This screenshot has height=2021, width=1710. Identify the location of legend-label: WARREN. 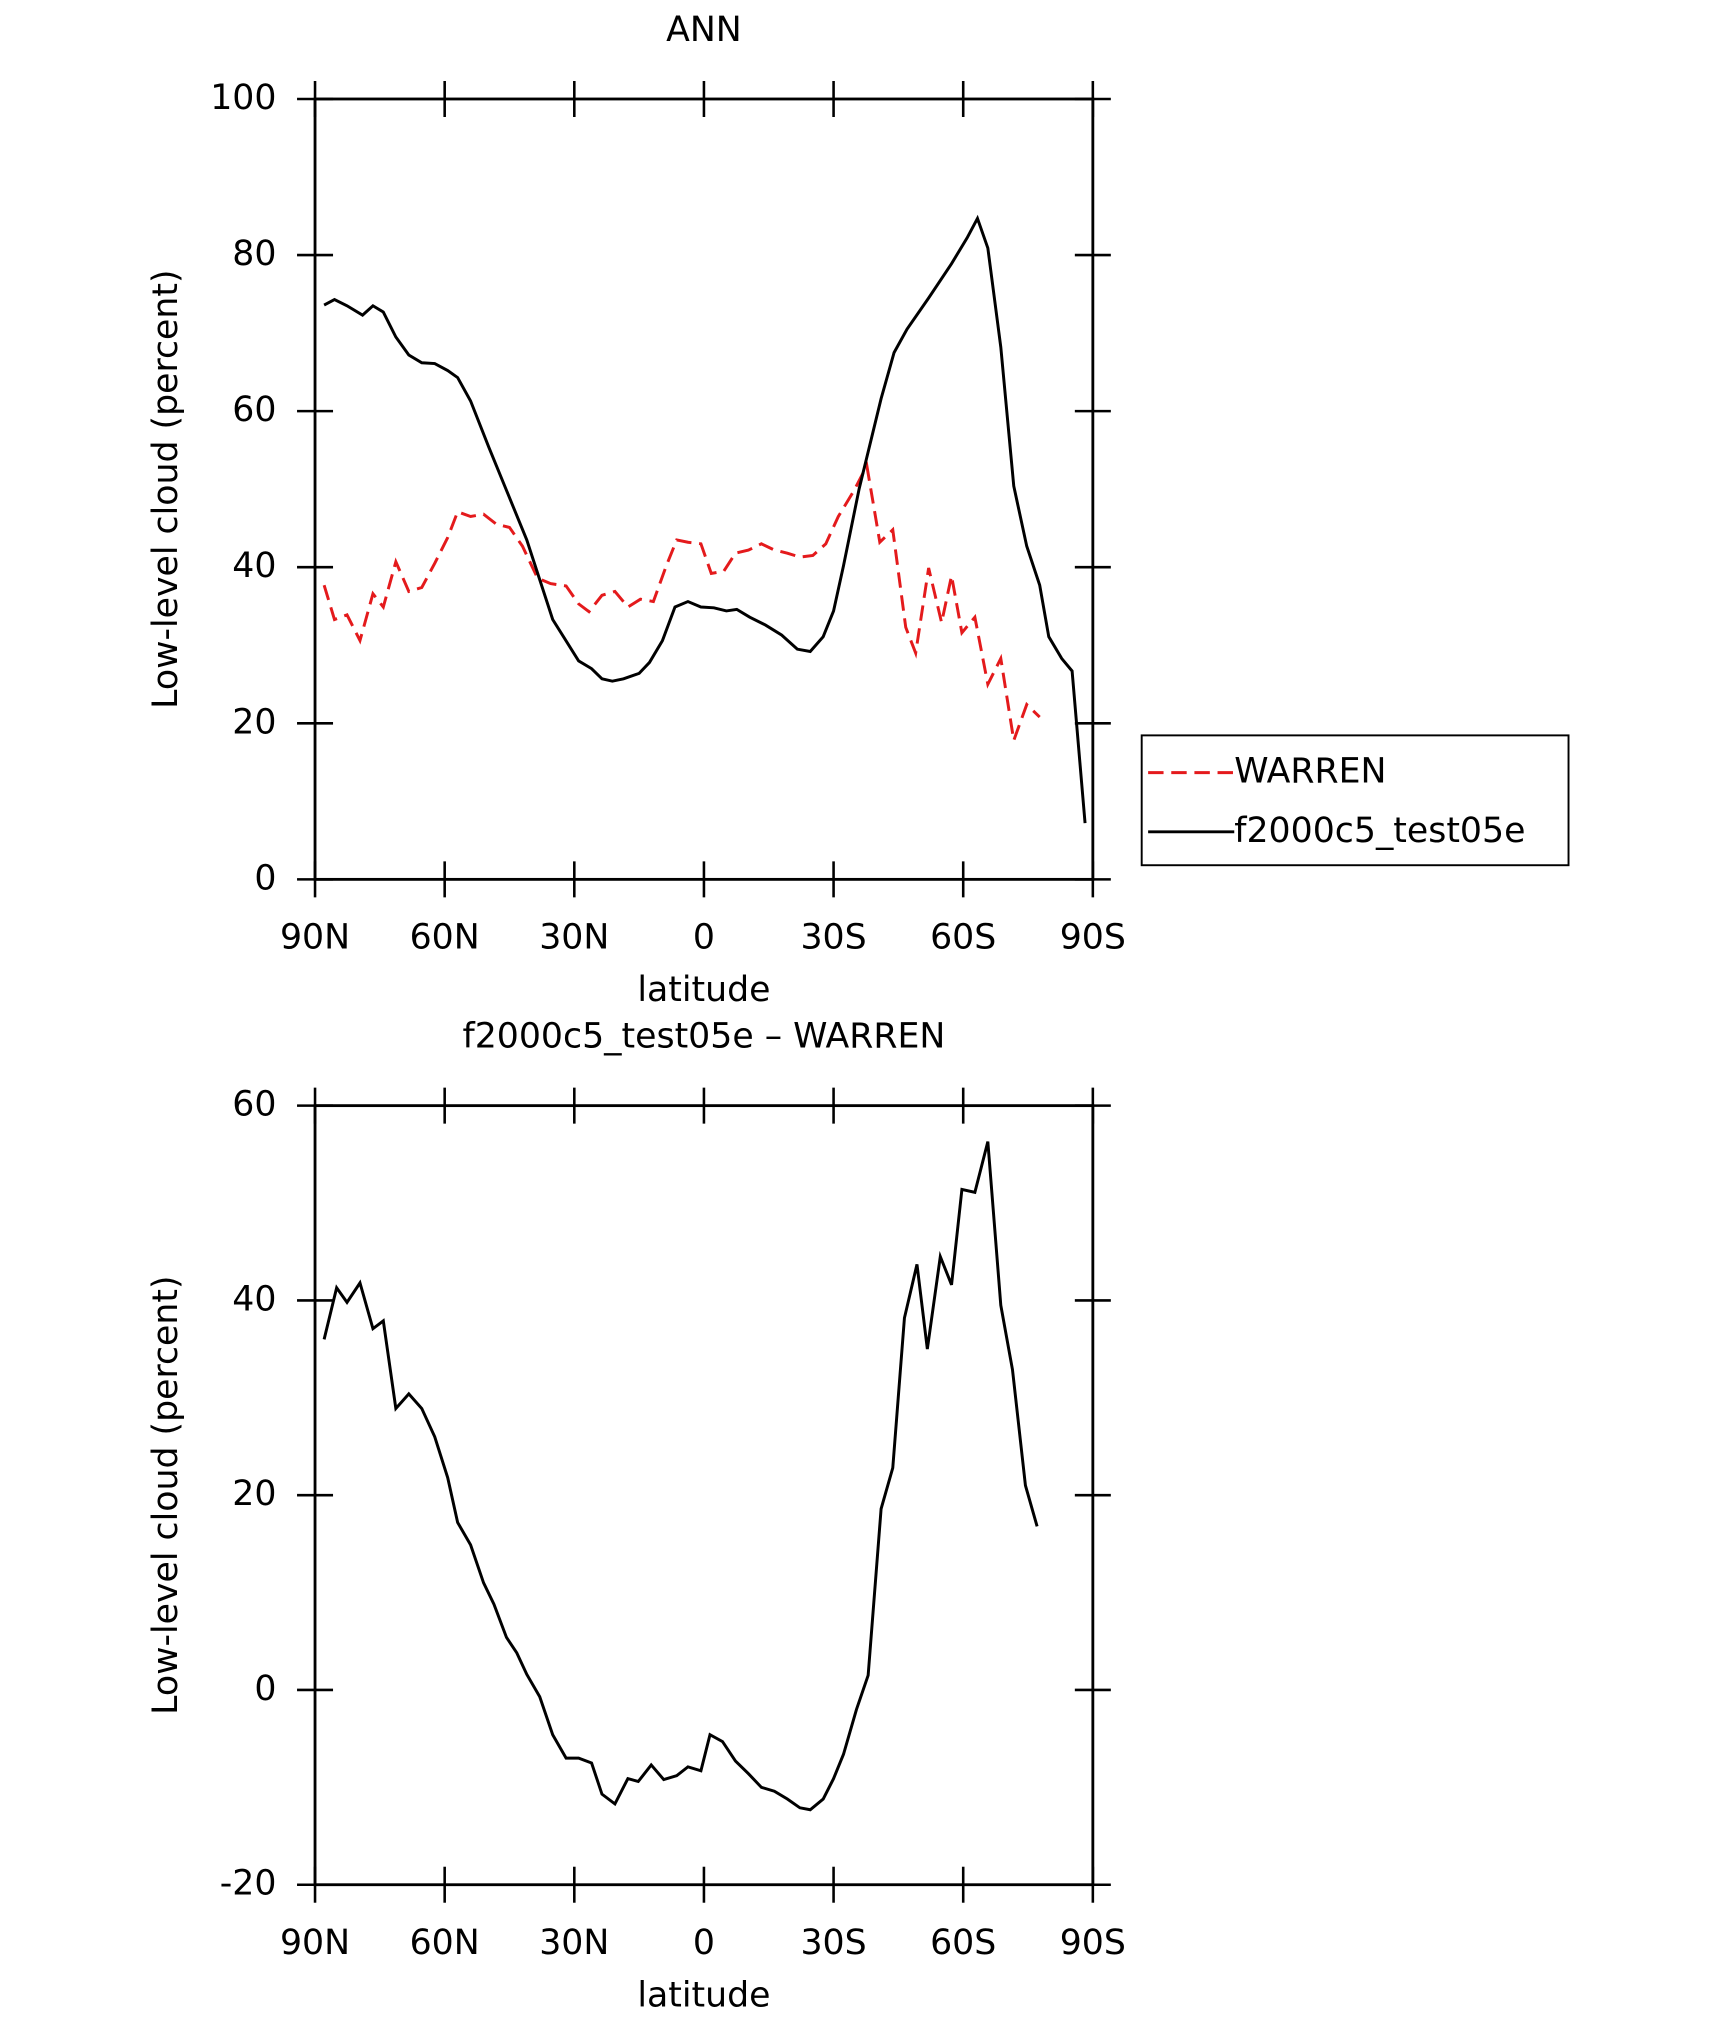
(1310, 772).